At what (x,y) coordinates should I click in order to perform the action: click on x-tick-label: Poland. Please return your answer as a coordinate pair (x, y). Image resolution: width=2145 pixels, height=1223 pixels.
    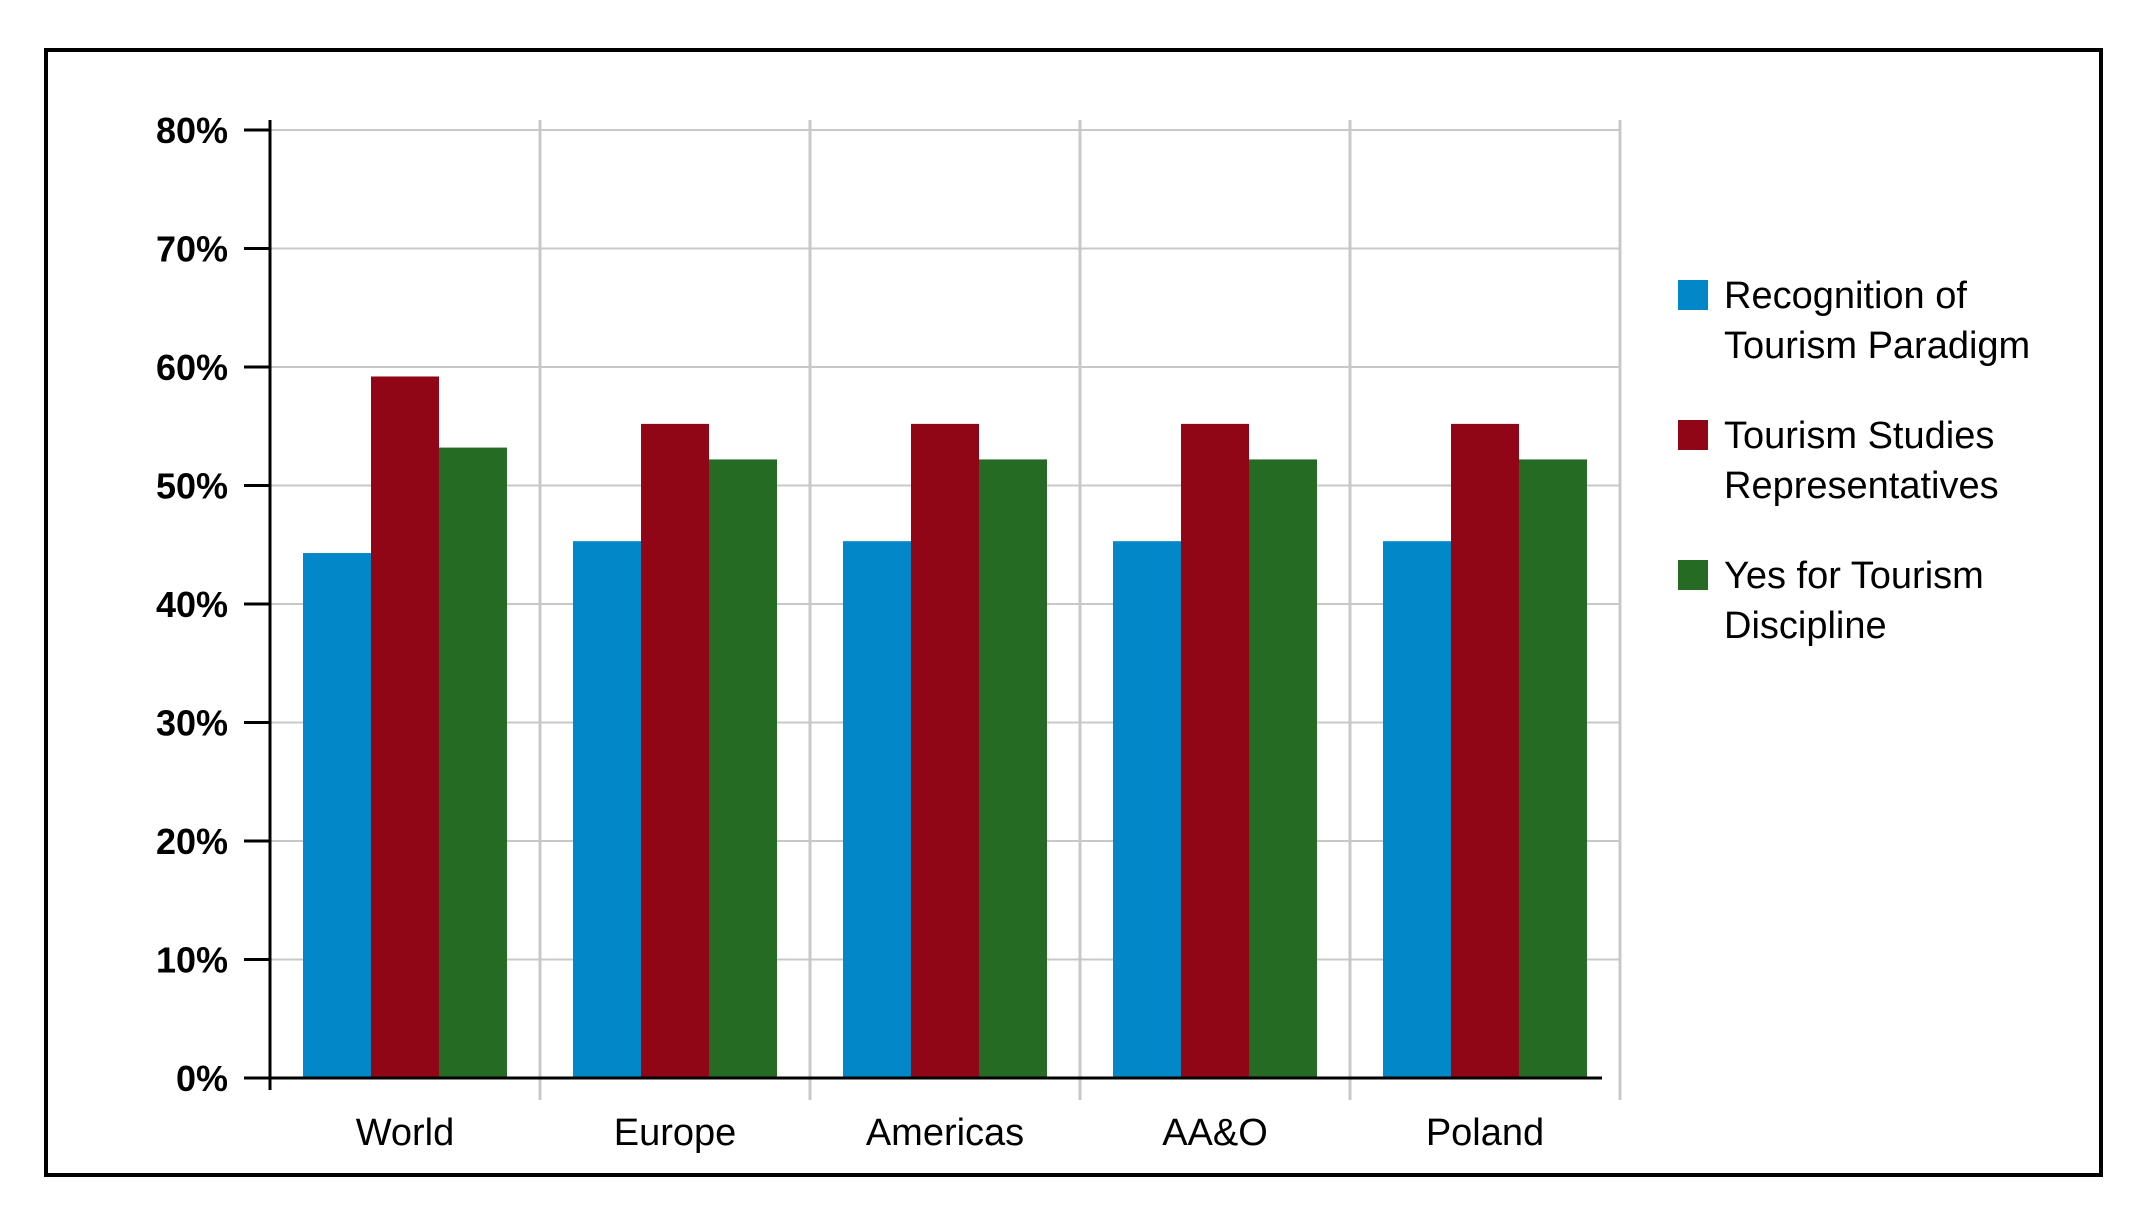
    Looking at the image, I should click on (1485, 1133).